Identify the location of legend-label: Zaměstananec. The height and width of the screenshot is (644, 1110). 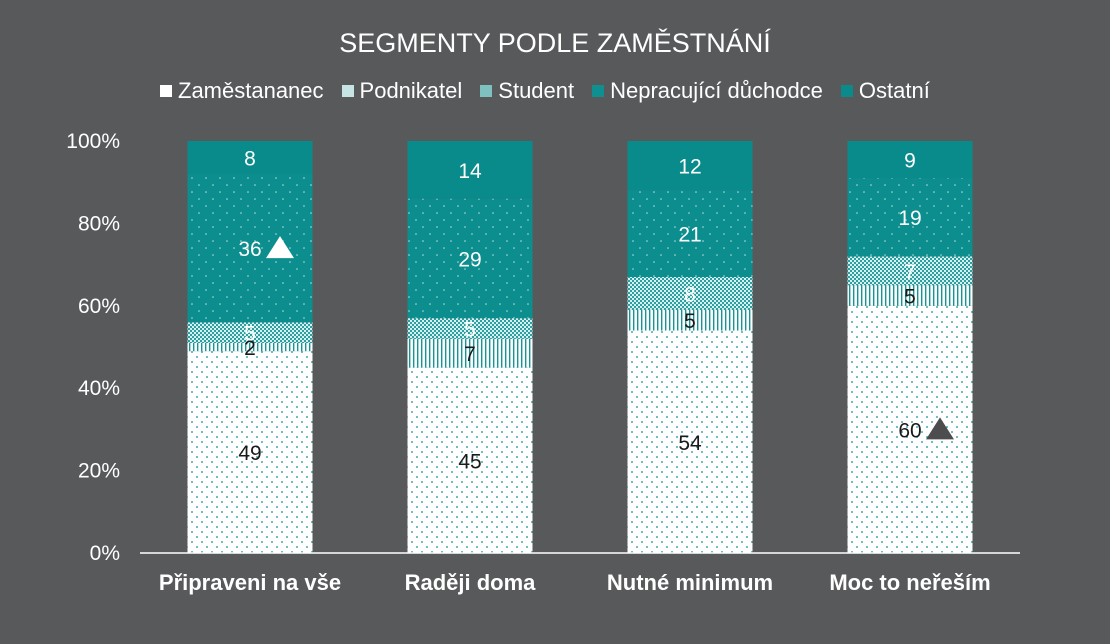
(251, 90).